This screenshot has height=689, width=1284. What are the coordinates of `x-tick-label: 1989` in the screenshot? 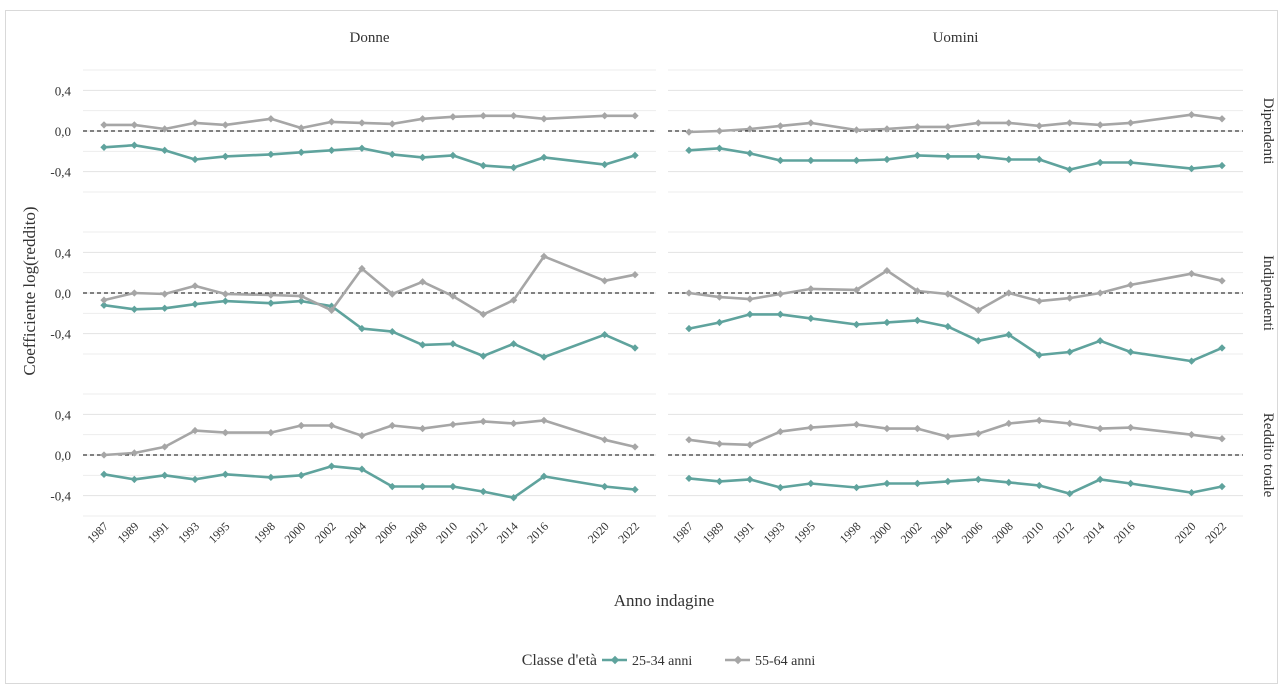 It's located at (713, 532).